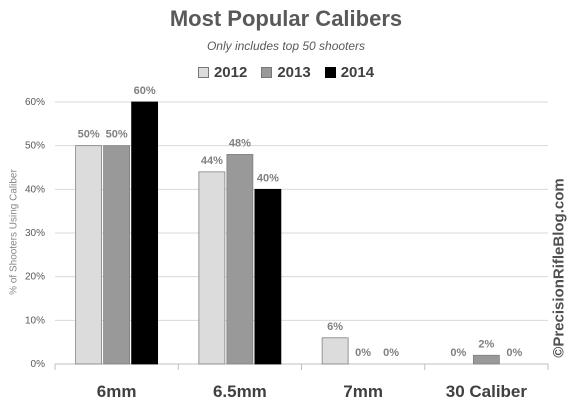 This screenshot has width=572, height=411. Describe the element at coordinates (35, 233) in the screenshot. I see `y-tick-label: 30%` at that location.